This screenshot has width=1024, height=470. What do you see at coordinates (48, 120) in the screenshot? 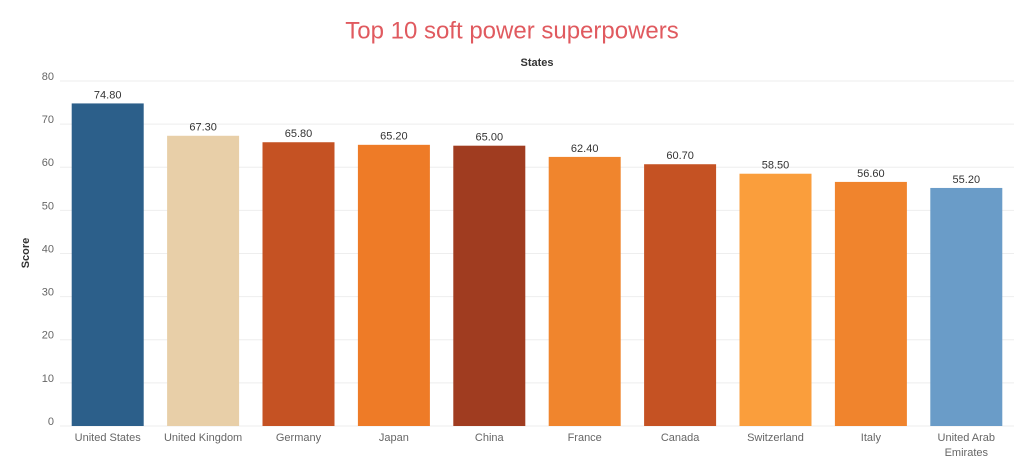
I see `y-tick-label: 70` at bounding box center [48, 120].